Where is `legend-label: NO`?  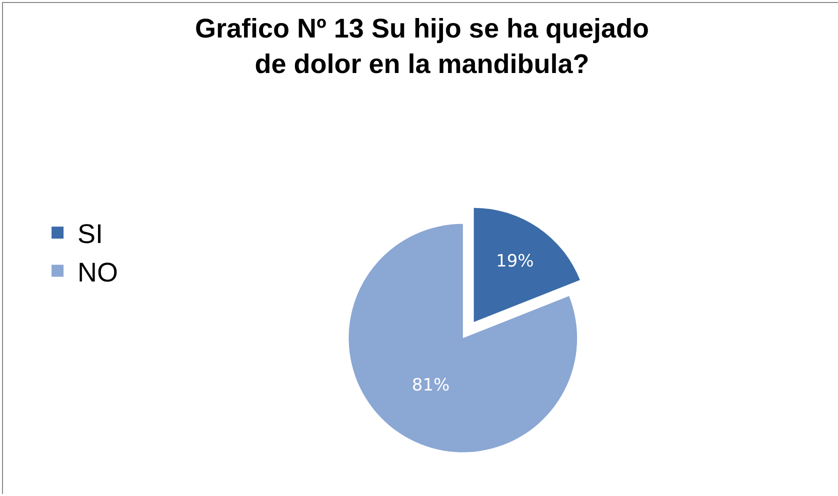 legend-label: NO is located at coordinates (98, 272).